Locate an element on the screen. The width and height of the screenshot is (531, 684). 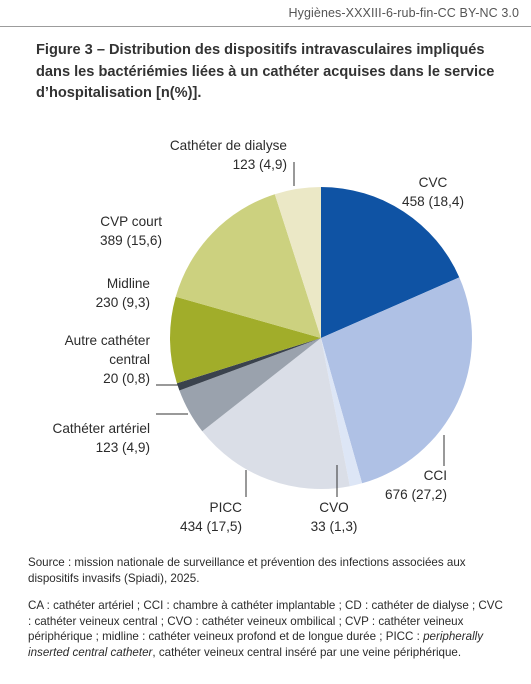
pie-slice-cvo is located at coordinates (342, 412).